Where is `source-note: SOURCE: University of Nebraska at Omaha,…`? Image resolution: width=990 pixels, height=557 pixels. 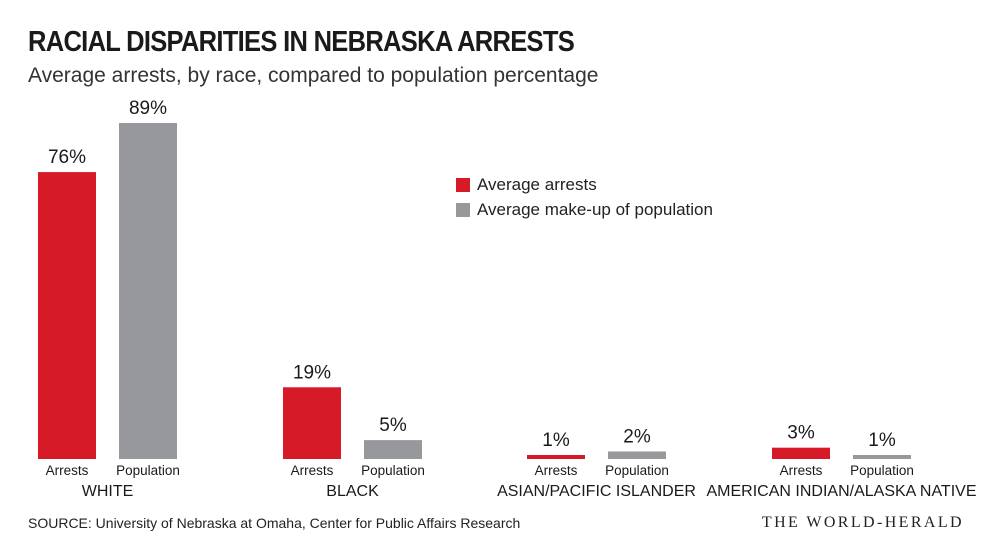 source-note: SOURCE: University of Nebraska at Omaha,… is located at coordinates (274, 523).